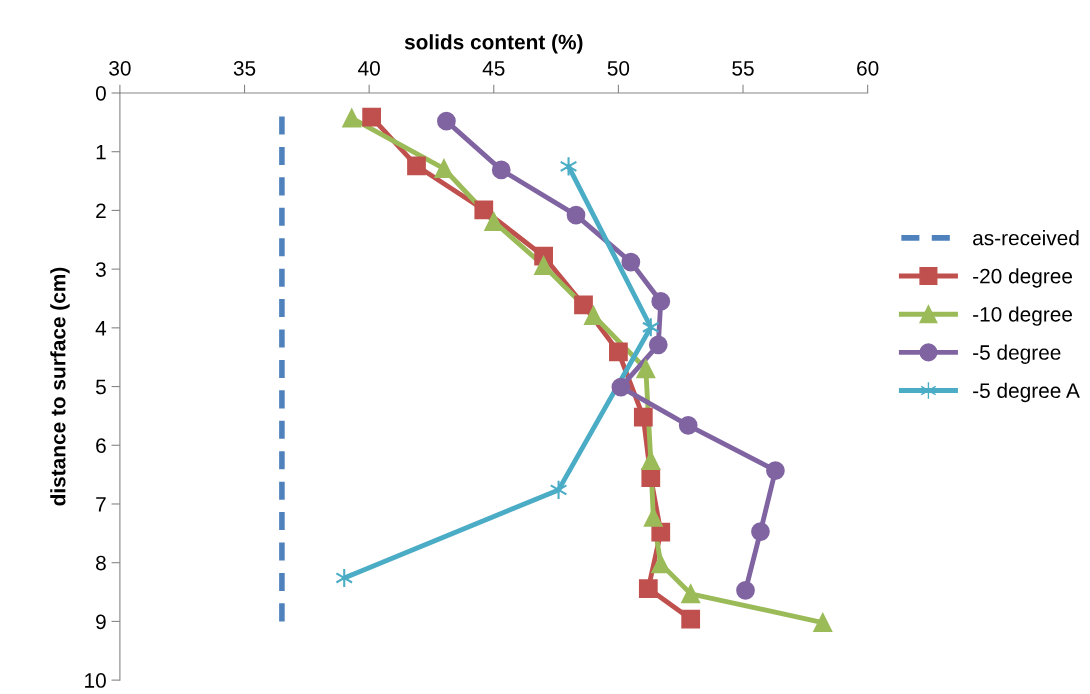 The image size is (1090, 694). I want to click on legend-label: -20 degree, so click(1023, 278).